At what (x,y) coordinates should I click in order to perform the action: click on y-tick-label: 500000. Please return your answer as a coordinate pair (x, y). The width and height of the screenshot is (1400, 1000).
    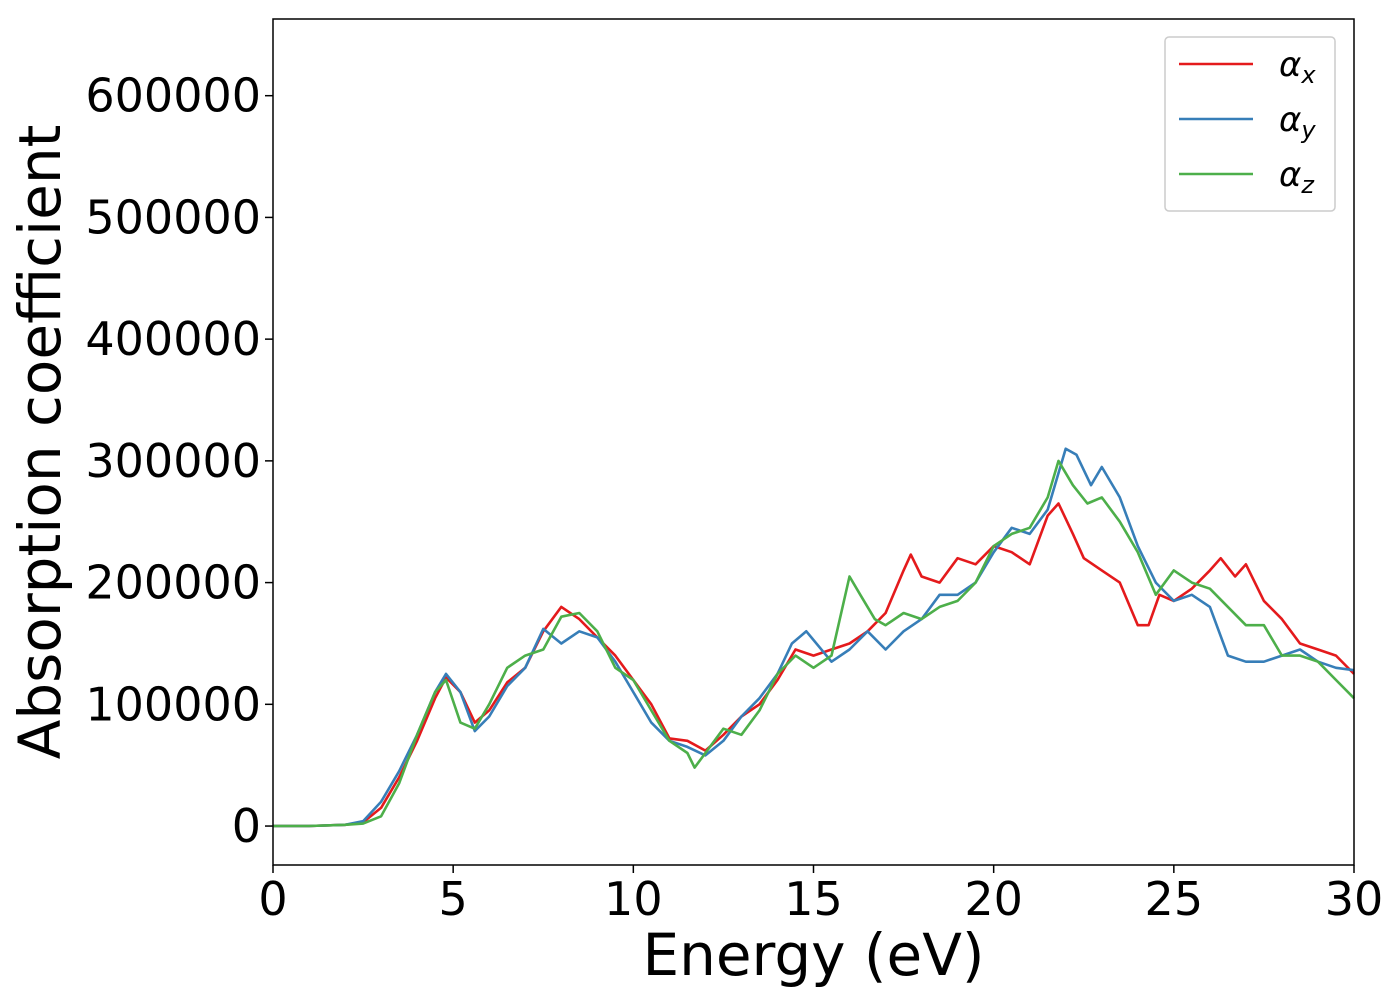
    Looking at the image, I should click on (173, 217).